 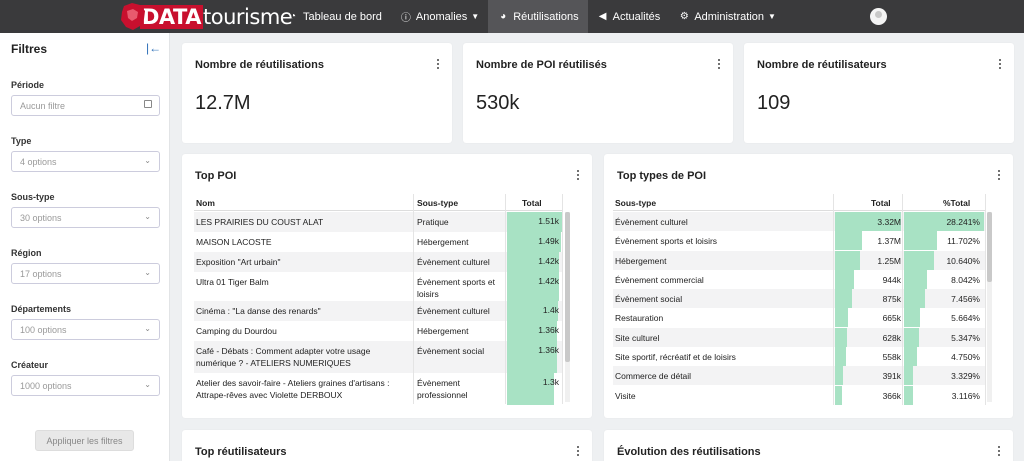 I want to click on table-row: Camping du Dourdou Hébergement 1.36k, so click(x=378, y=331).